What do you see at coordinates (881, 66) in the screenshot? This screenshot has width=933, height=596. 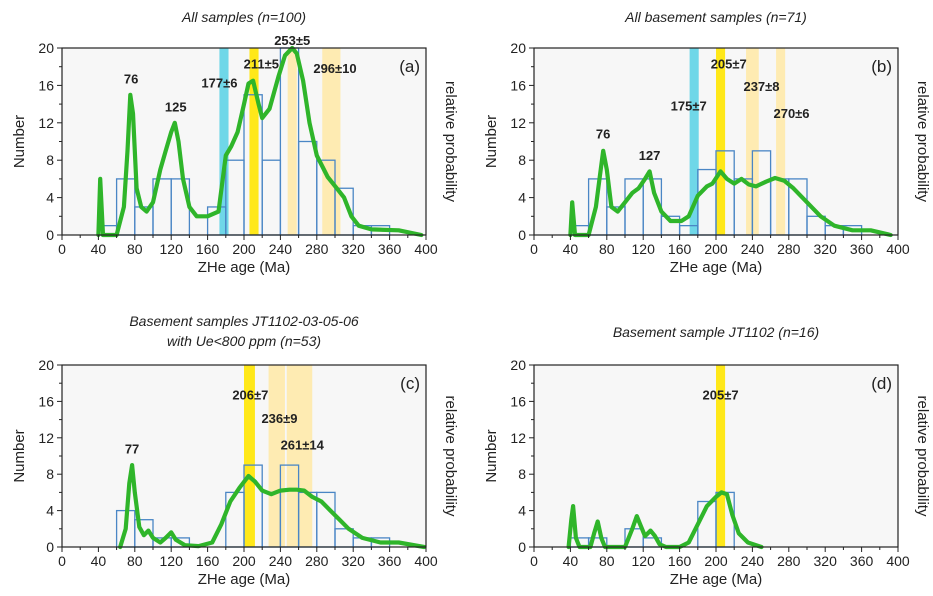 I see `panel-letter: (b)` at bounding box center [881, 66].